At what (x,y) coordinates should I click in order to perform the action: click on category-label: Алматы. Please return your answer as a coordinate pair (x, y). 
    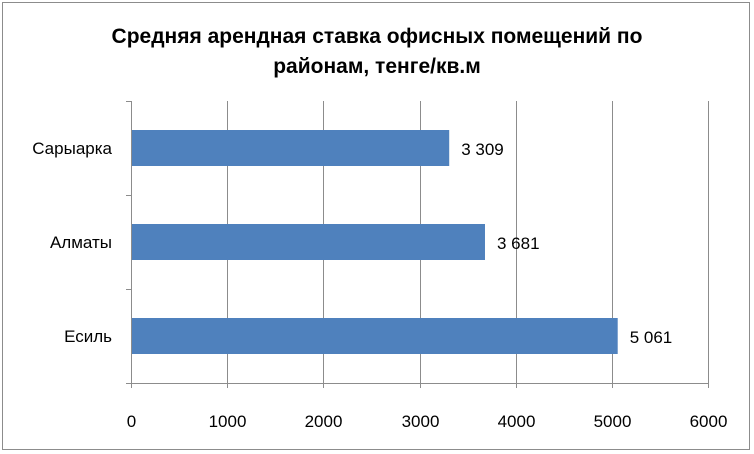
    Looking at the image, I should click on (81, 242).